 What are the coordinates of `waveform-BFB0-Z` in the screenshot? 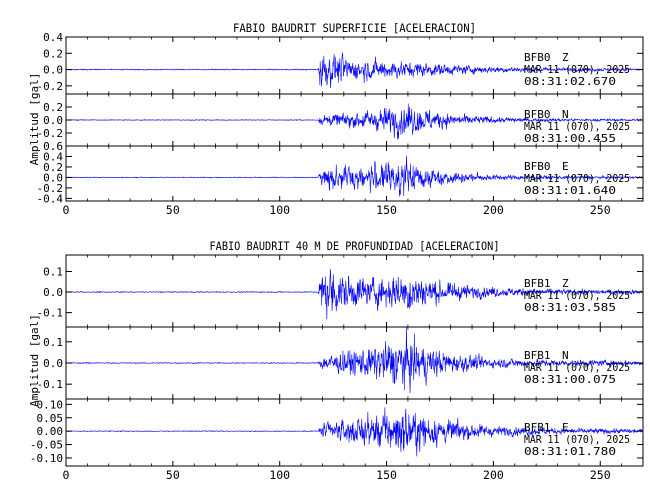 It's located at (354, 70).